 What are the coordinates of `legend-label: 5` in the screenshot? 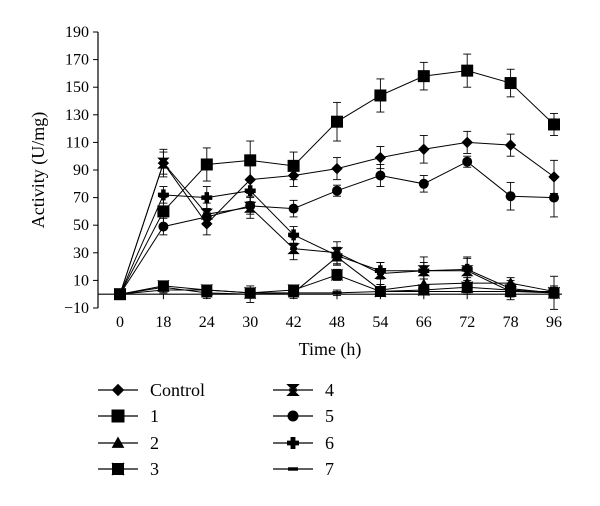 It's located at (329, 416).